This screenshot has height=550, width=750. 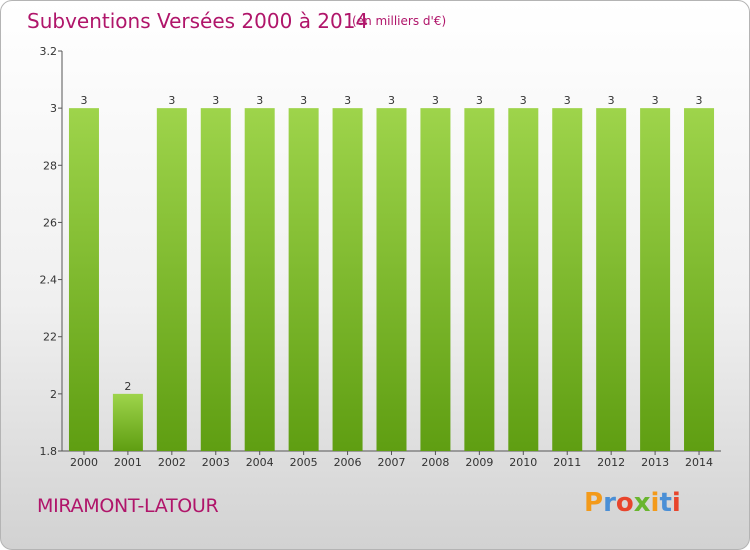 I want to click on y-tick-label: 1.8, so click(x=49, y=451).